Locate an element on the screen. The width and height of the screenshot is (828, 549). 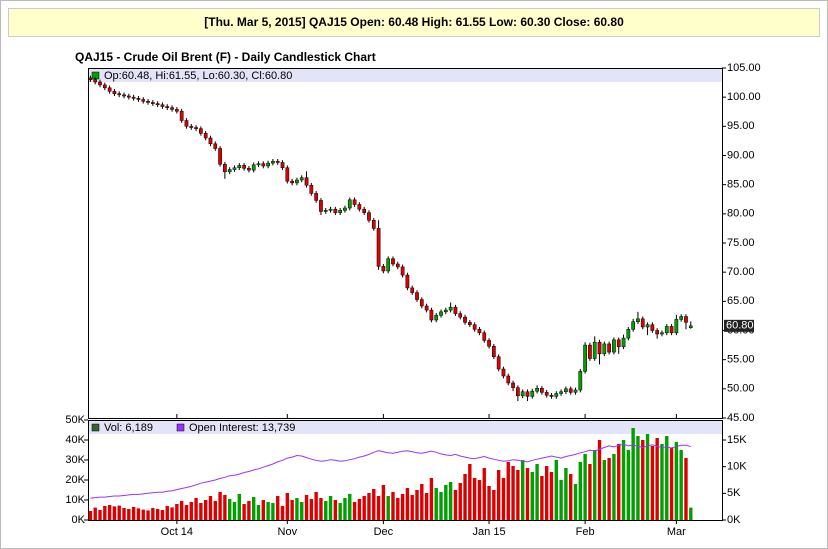
x-tick-label: Mar is located at coordinates (676, 532).